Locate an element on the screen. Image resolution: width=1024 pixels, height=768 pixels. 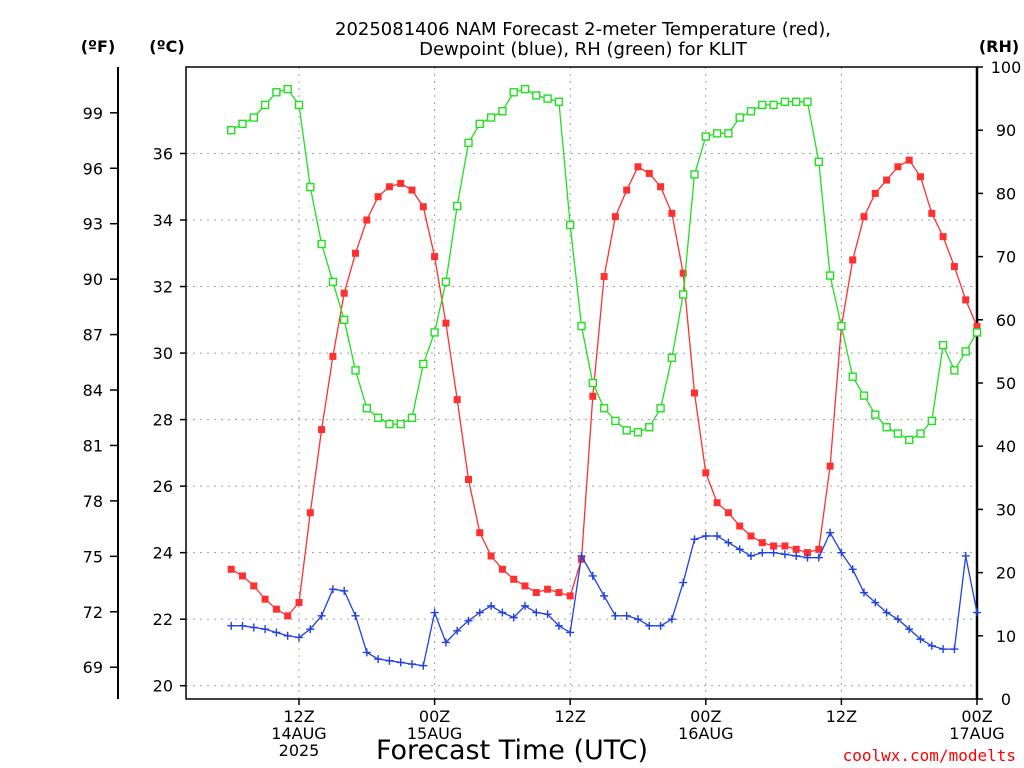
x-tick-label: 2025 is located at coordinates (299, 750).